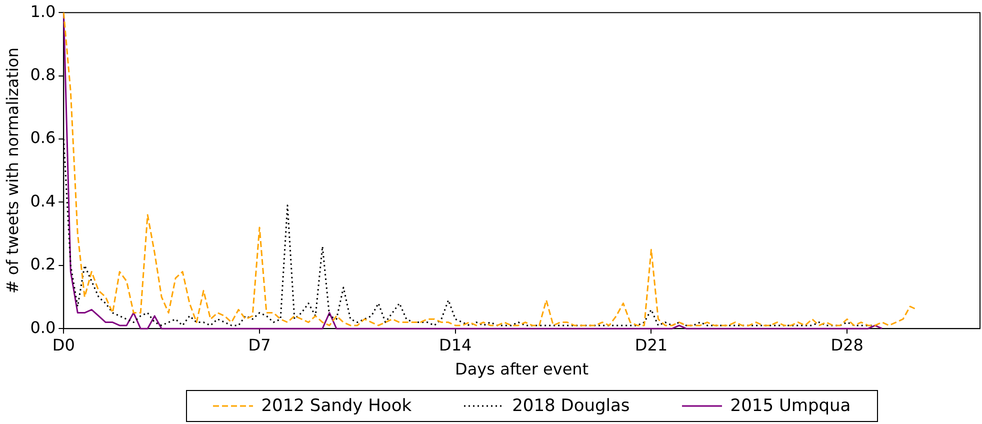 The width and height of the screenshot is (982, 424). Describe the element at coordinates (63, 344) in the screenshot. I see `x-tick-label: D0` at that location.